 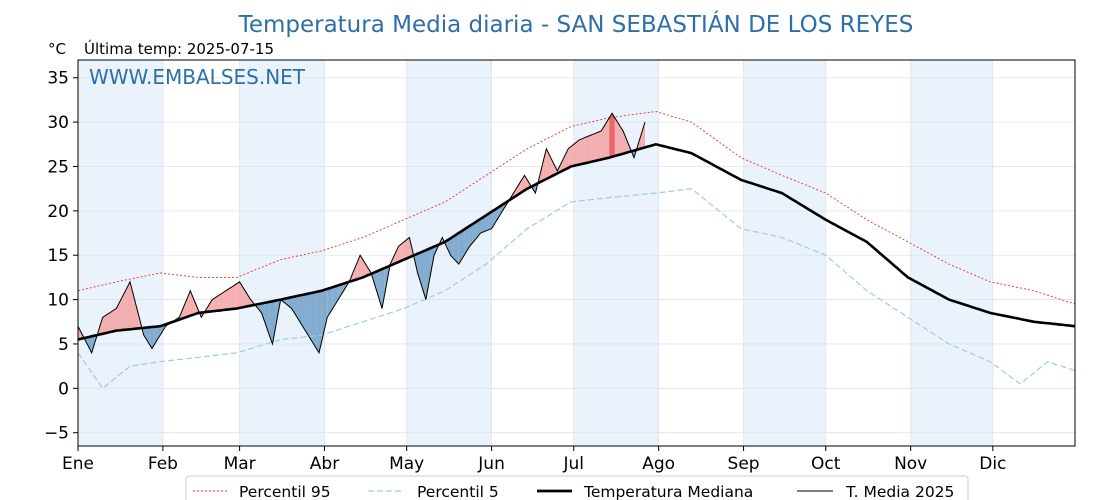 What do you see at coordinates (58, 123) in the screenshot?
I see `y-tick-label: 30` at bounding box center [58, 123].